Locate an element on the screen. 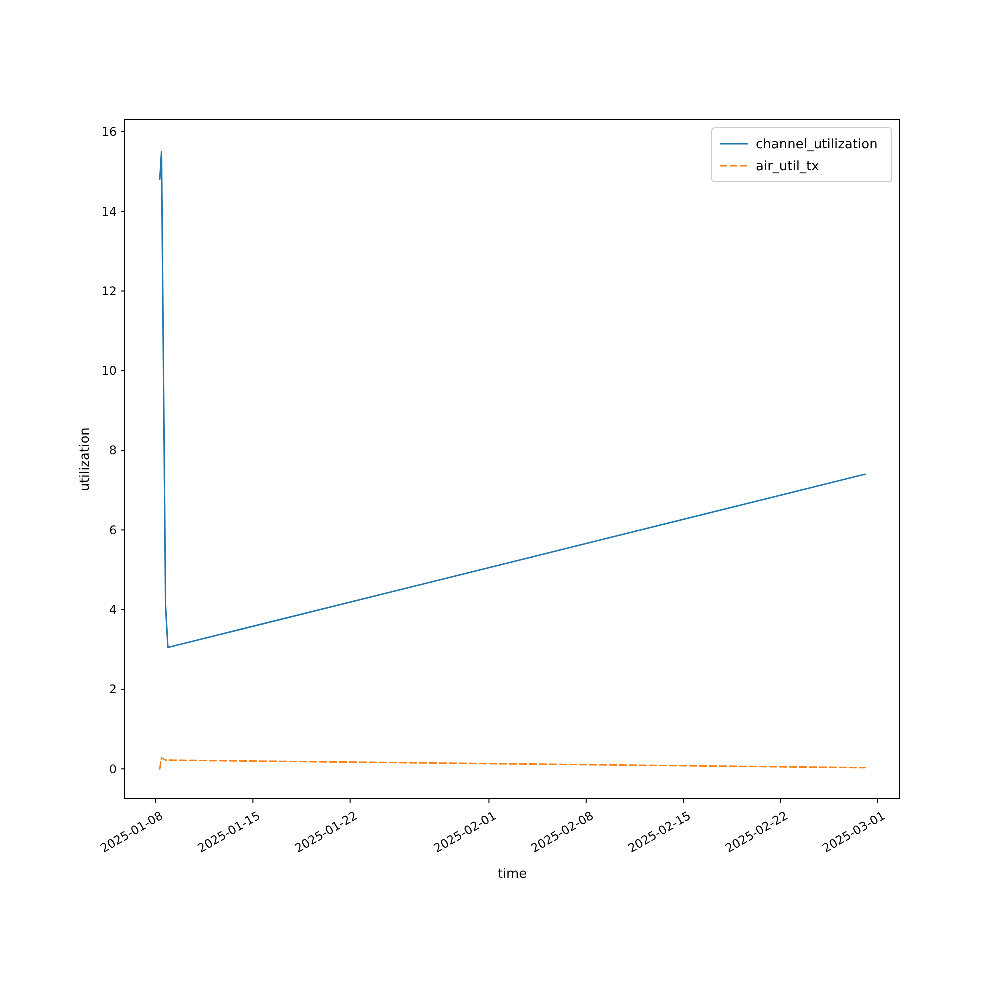 The width and height of the screenshot is (1000, 1000). legend-label: channel_utilization is located at coordinates (817, 145).